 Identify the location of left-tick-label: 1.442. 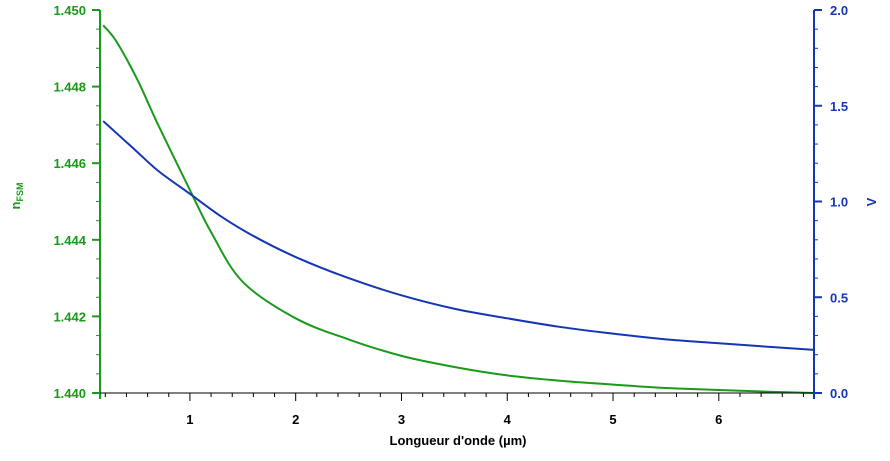
(69, 316).